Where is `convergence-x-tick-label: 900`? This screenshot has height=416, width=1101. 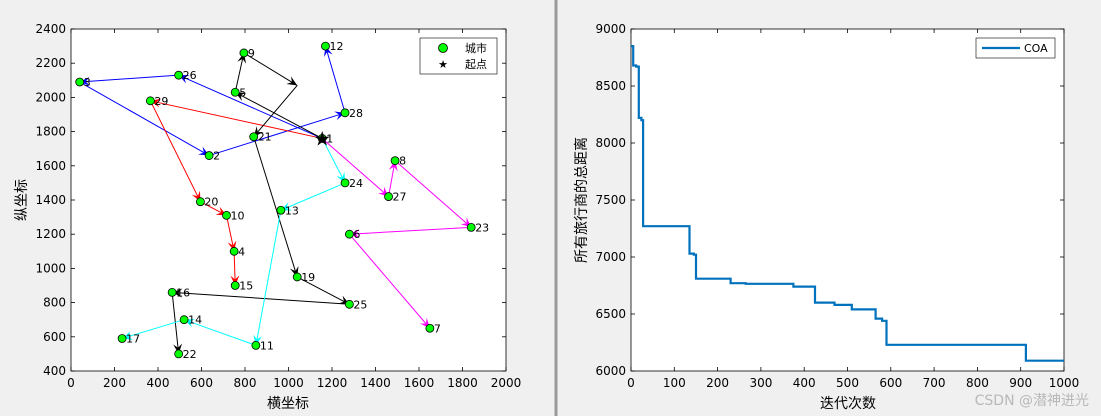
convergence-x-tick-label: 900 is located at coordinates (1020, 383).